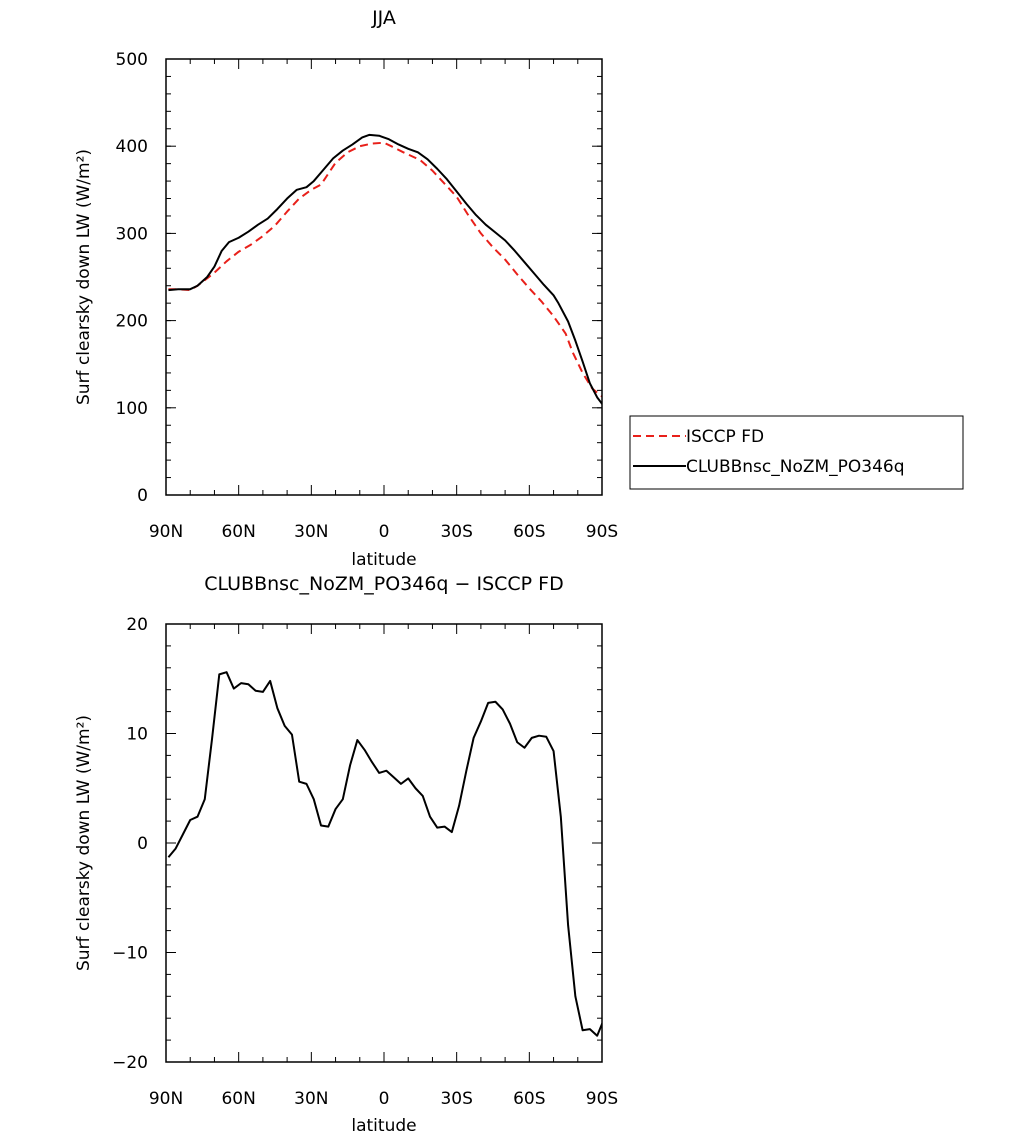 The height and width of the screenshot is (1137, 1030). I want to click on top-x-tick-label: 90S, so click(602, 532).